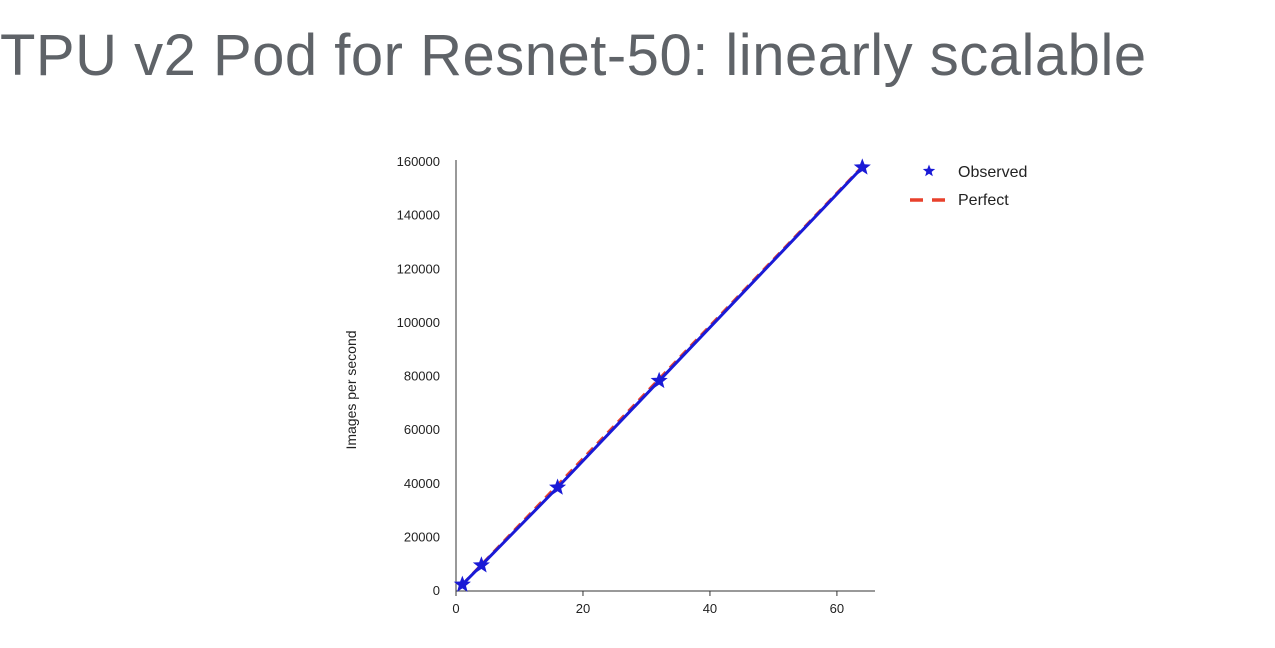 Image resolution: width=1275 pixels, height=648 pixels. Describe the element at coordinates (422, 483) in the screenshot. I see `y-tick-label: 40000` at that location.